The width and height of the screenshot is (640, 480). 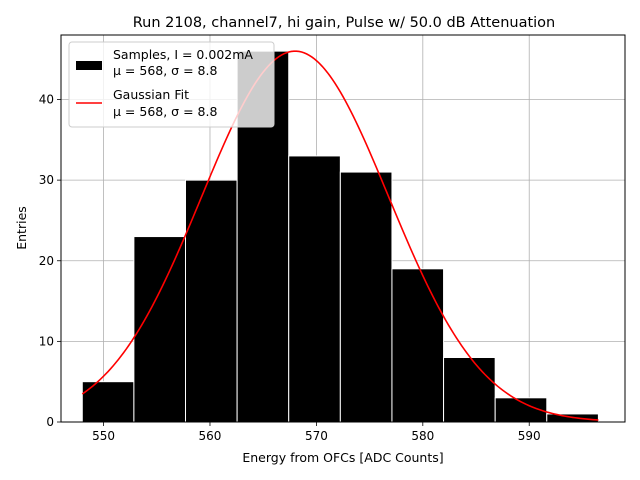 I want to click on legend-fit-stats: μ = 568, σ = 8.8, so click(x=165, y=111).